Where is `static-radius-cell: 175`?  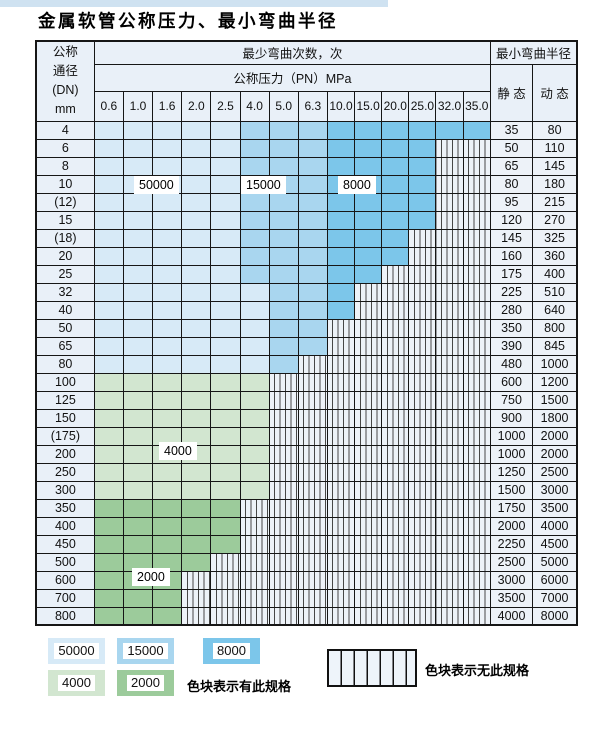 static-radius-cell: 175 is located at coordinates (511, 274).